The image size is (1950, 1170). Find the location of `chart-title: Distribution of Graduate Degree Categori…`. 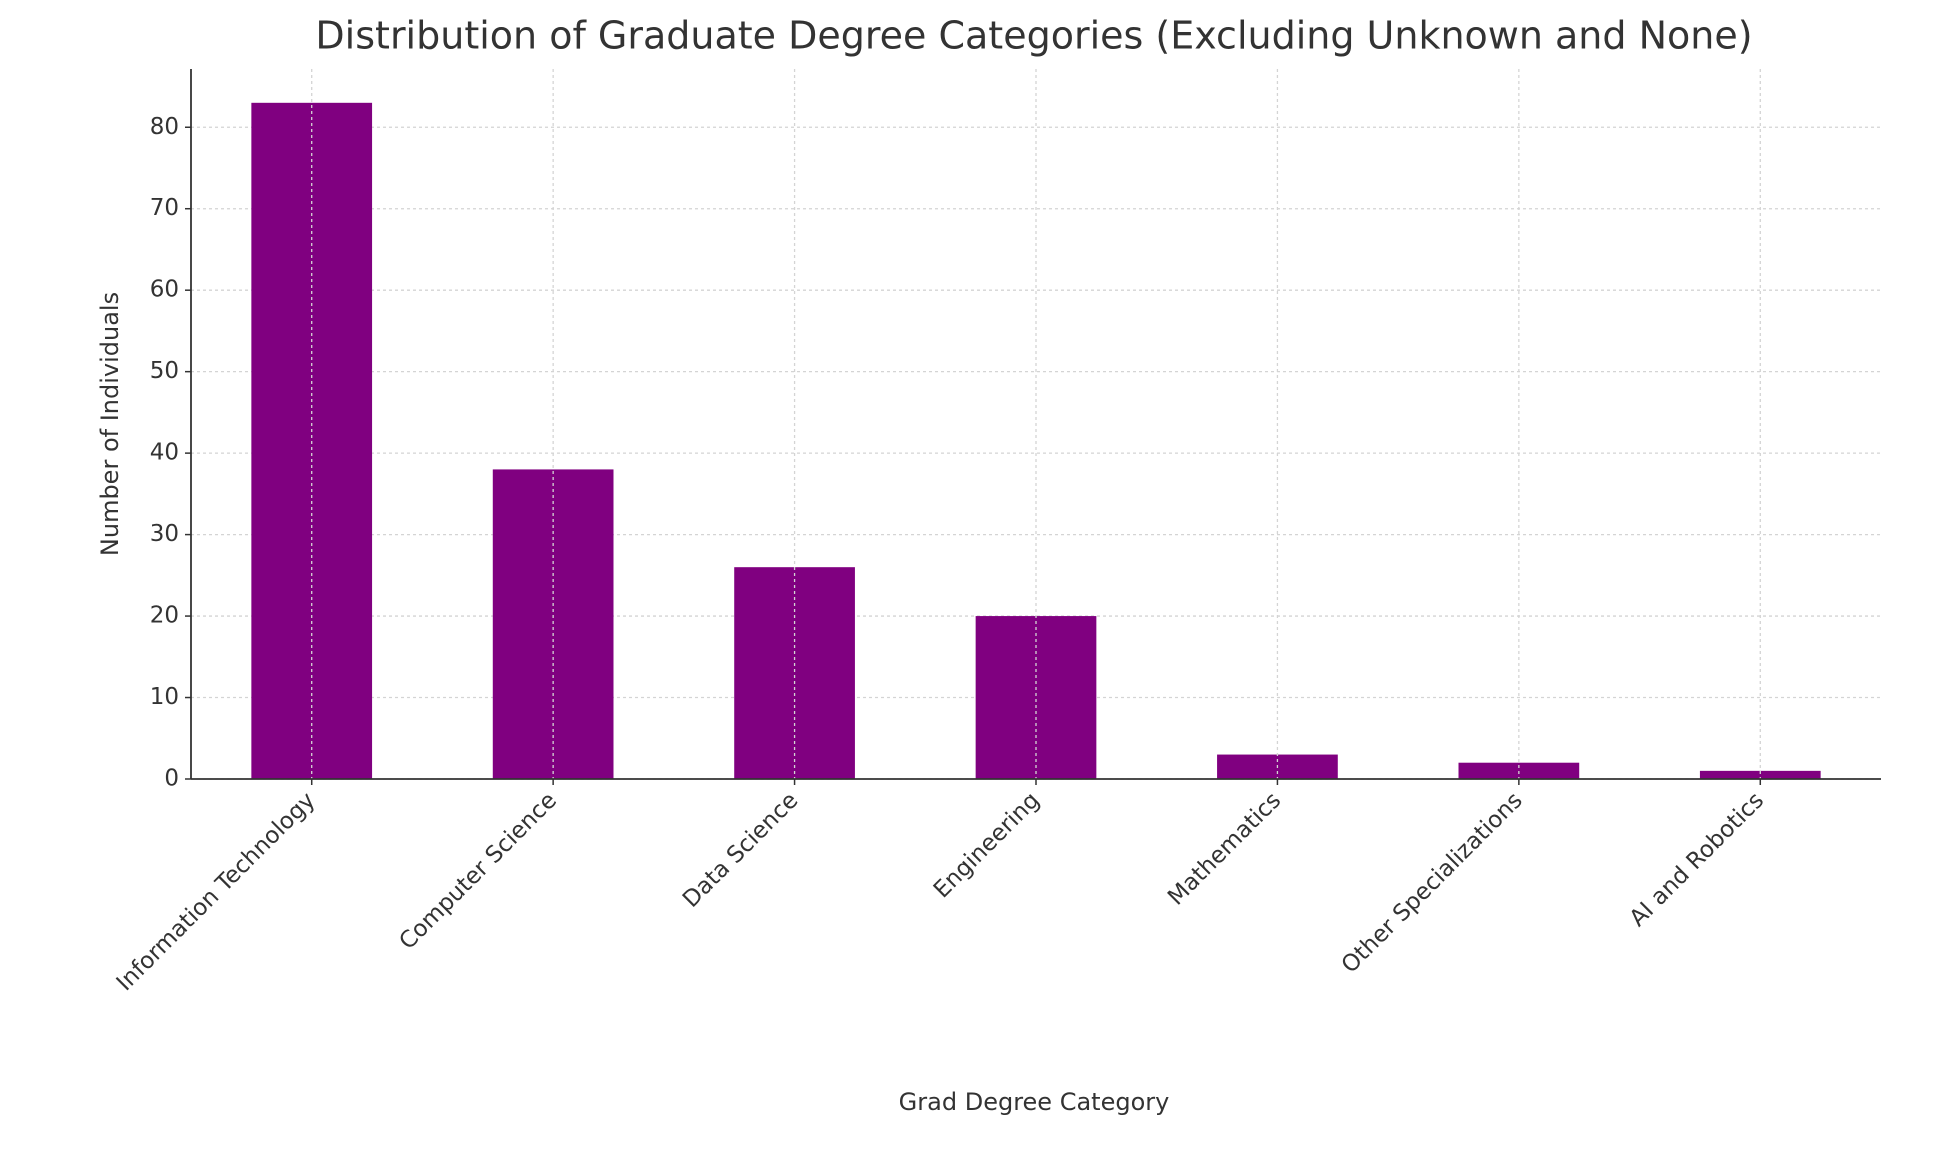

chart-title: Distribution of Graduate Degree Categori… is located at coordinates (1033, 36).